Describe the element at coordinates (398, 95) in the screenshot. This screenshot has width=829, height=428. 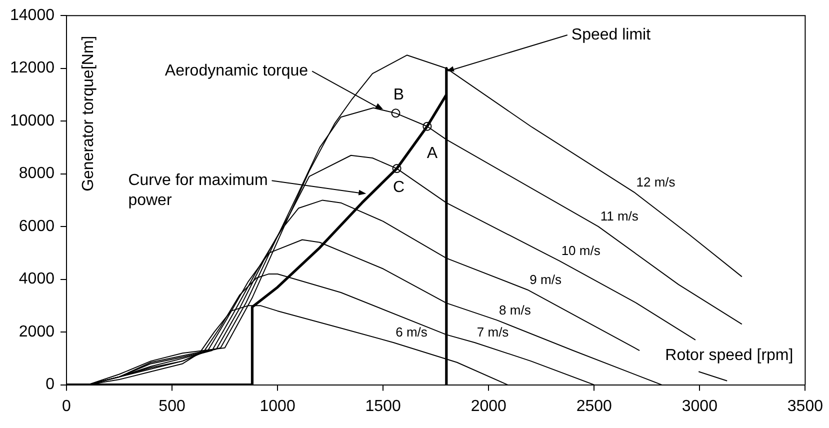
I see `annotation: B` at that location.